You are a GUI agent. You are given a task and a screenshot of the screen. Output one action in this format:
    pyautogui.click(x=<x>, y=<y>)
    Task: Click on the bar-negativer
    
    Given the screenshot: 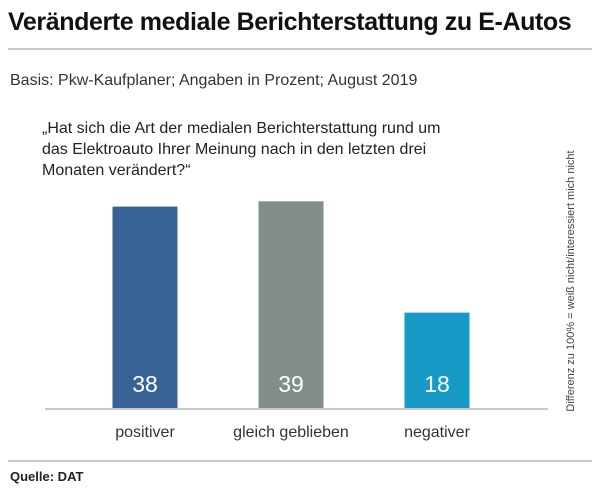 What is the action you would take?
    pyautogui.click(x=437, y=360)
    